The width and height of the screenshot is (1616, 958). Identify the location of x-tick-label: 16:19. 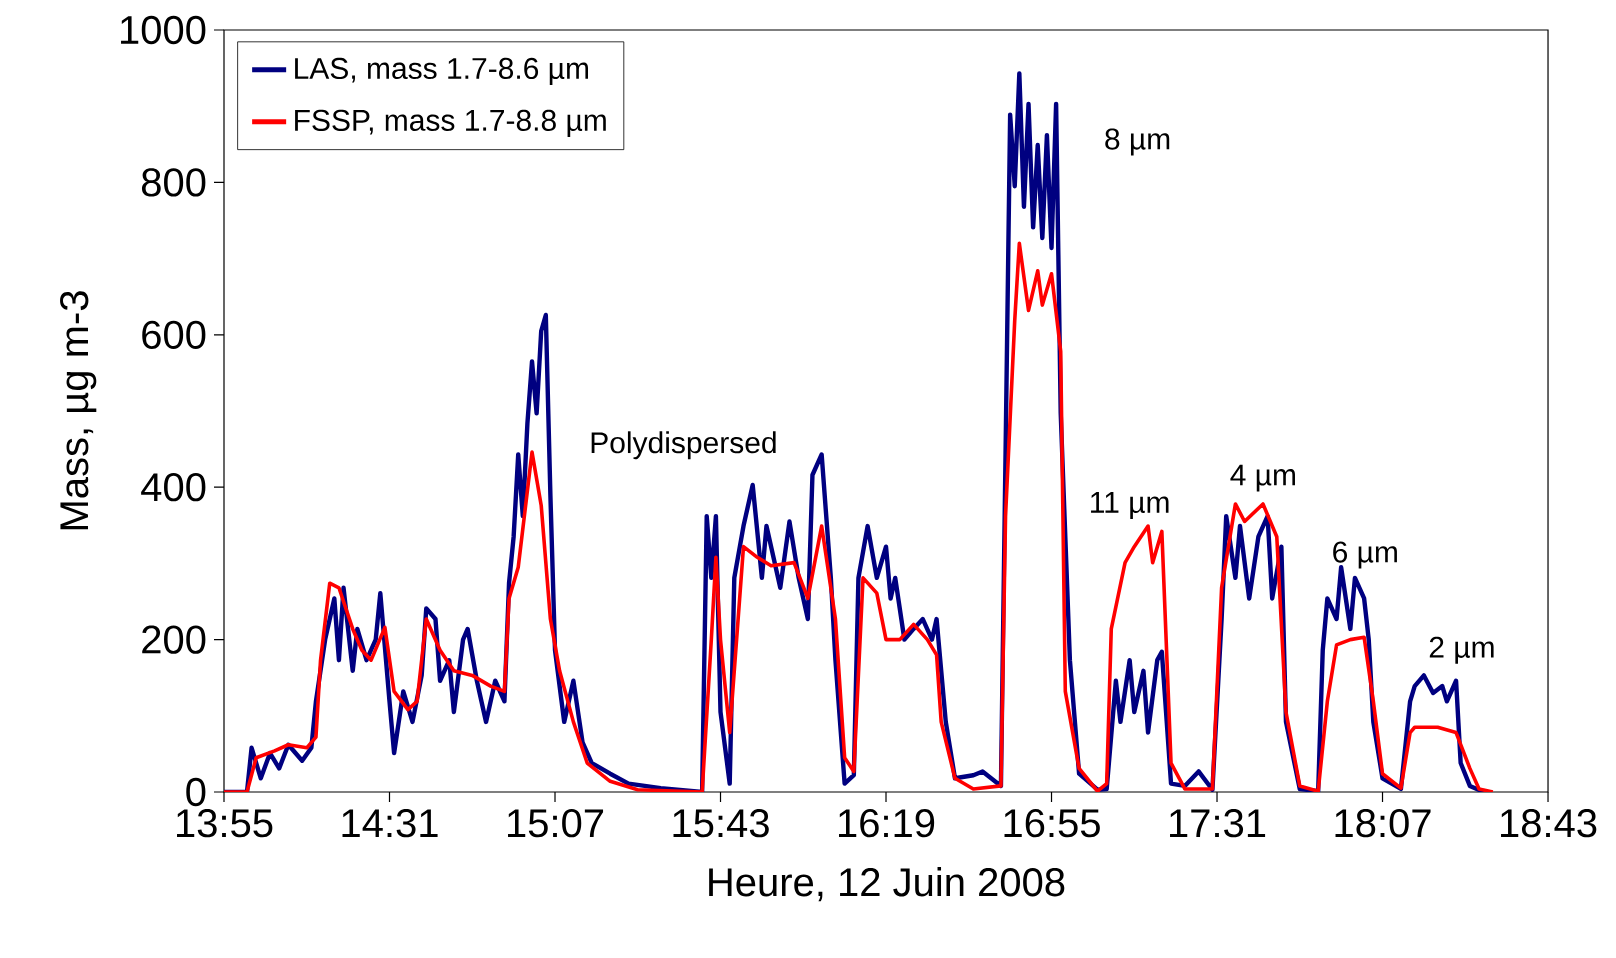
(887, 823).